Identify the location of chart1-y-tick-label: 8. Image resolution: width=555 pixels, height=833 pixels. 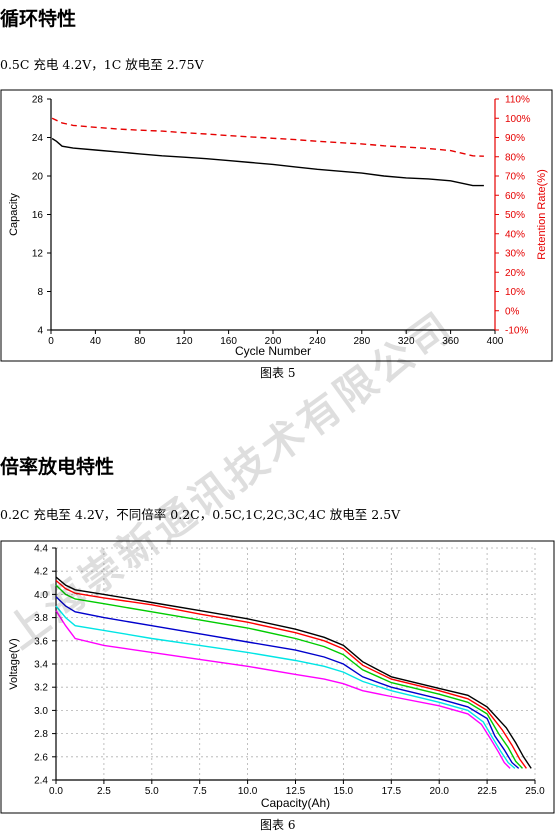
(40, 292).